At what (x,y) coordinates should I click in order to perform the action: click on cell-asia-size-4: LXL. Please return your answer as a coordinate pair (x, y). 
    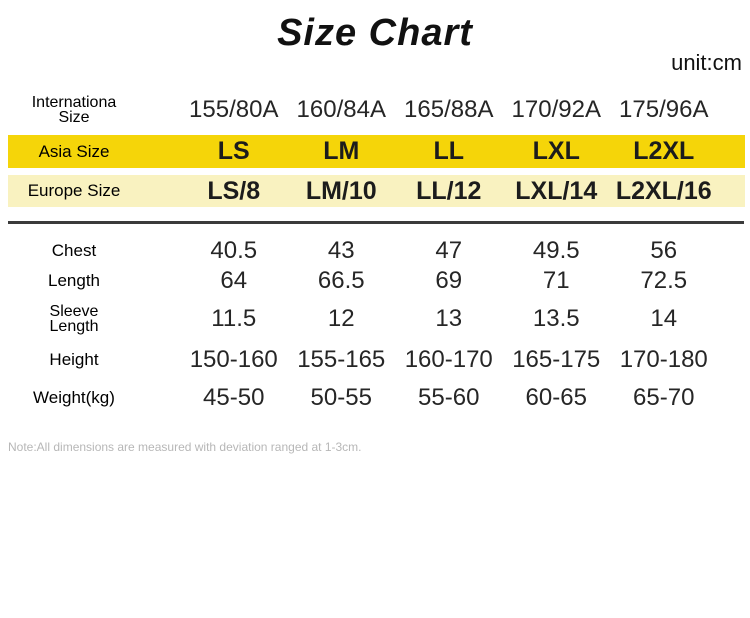
    Looking at the image, I should click on (556, 151).